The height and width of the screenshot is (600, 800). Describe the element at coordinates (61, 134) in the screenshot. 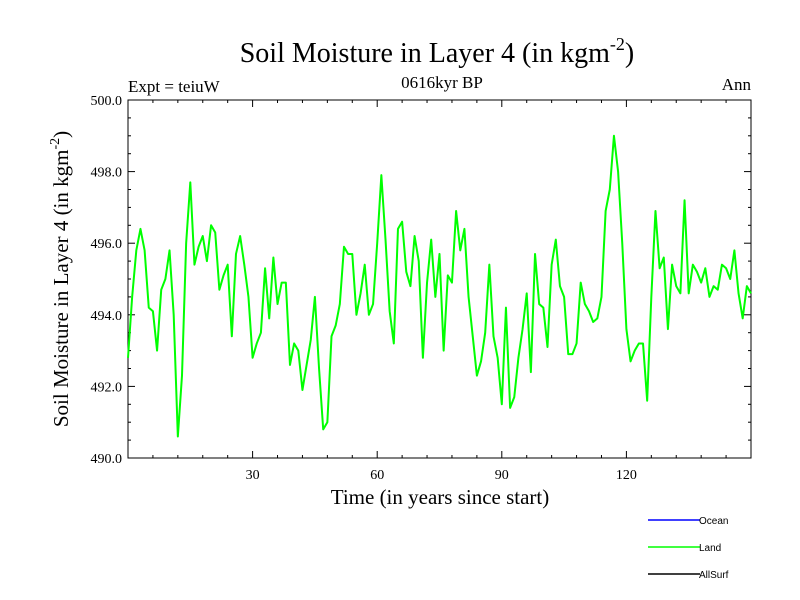

I see `y-axis-label-close: )` at that location.